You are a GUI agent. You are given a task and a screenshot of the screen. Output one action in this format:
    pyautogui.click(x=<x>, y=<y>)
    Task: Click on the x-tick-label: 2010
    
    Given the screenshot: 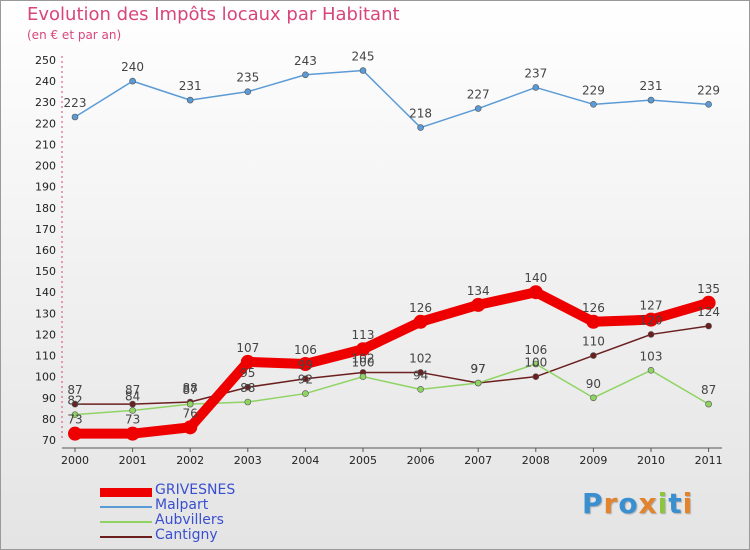 What is the action you would take?
    pyautogui.click(x=651, y=460)
    